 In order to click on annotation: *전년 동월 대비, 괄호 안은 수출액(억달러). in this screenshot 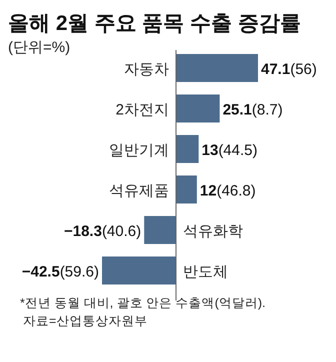, I will do `click(143, 303)`.